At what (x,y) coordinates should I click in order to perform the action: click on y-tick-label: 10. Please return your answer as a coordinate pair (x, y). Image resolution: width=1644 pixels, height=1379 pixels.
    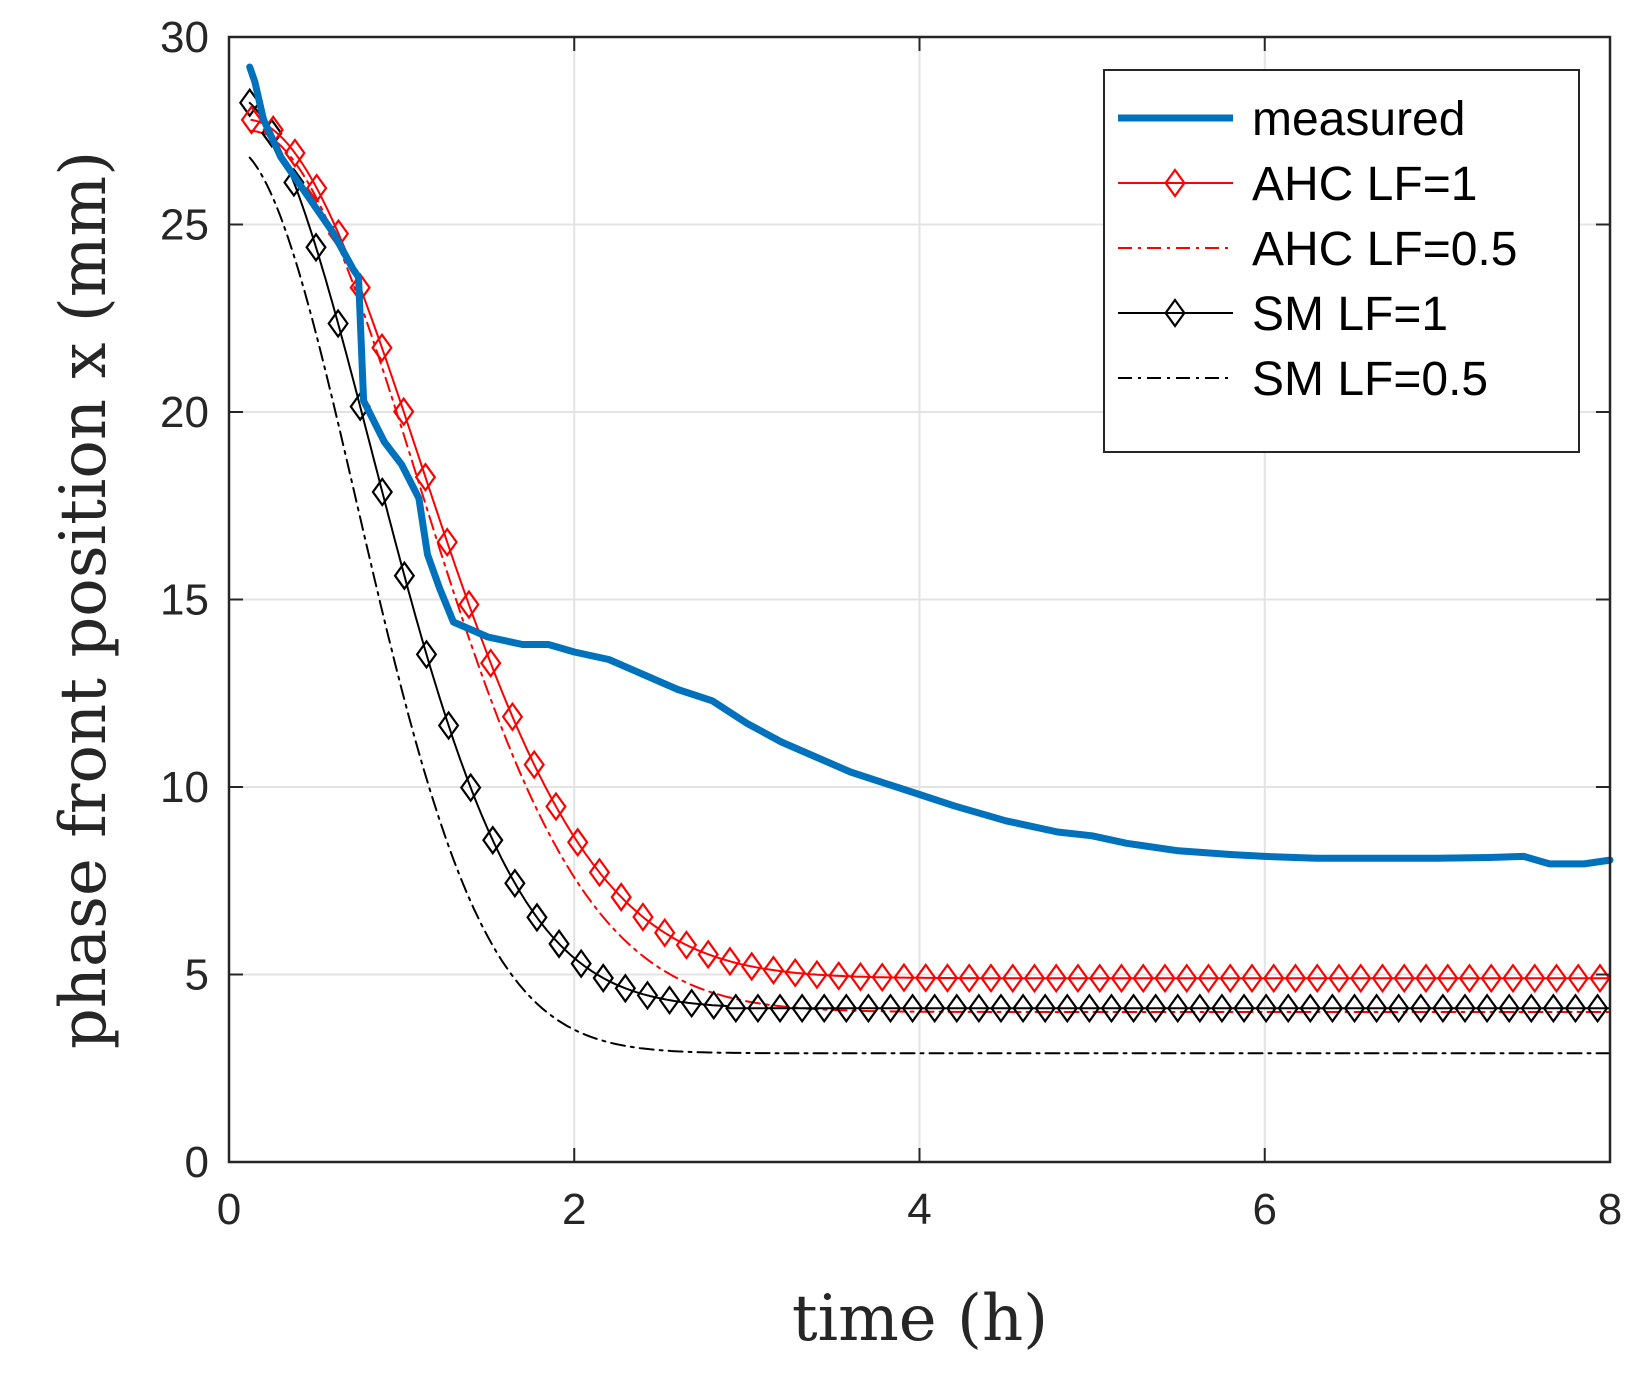
    Looking at the image, I should click on (184, 787).